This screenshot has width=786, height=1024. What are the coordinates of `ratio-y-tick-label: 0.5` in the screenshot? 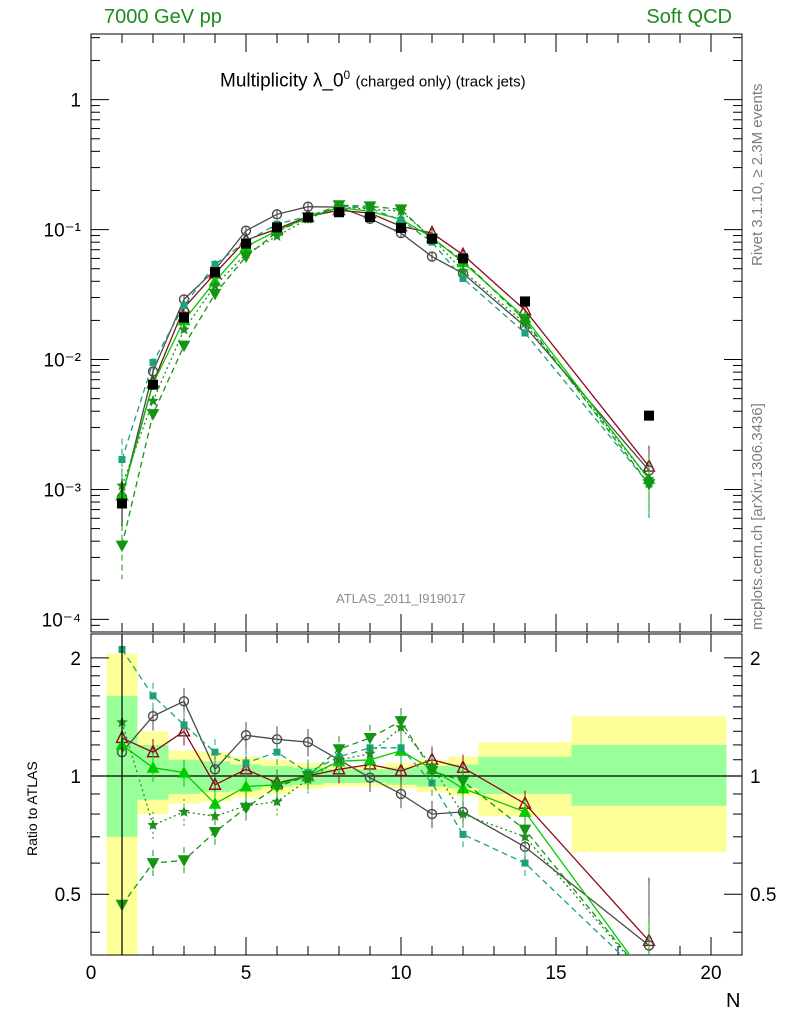 It's located at (68, 895).